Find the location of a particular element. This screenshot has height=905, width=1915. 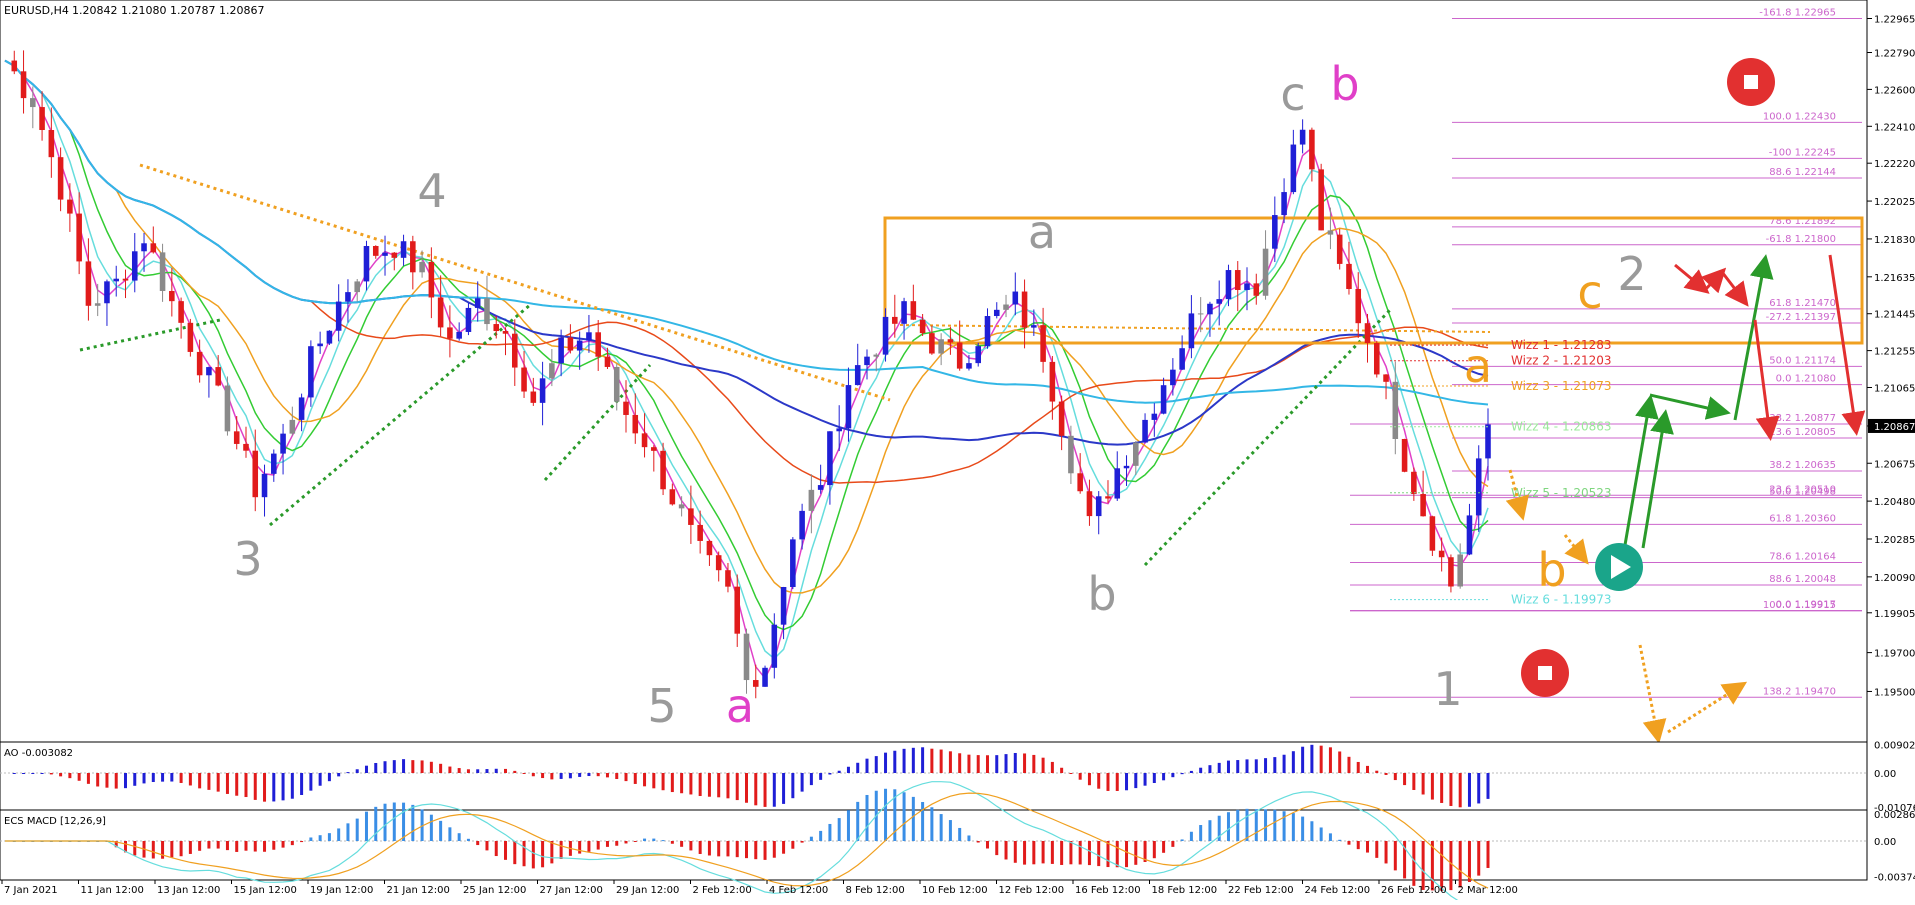

time-tick-label: 4 Feb 12:00 is located at coordinates (798, 890).